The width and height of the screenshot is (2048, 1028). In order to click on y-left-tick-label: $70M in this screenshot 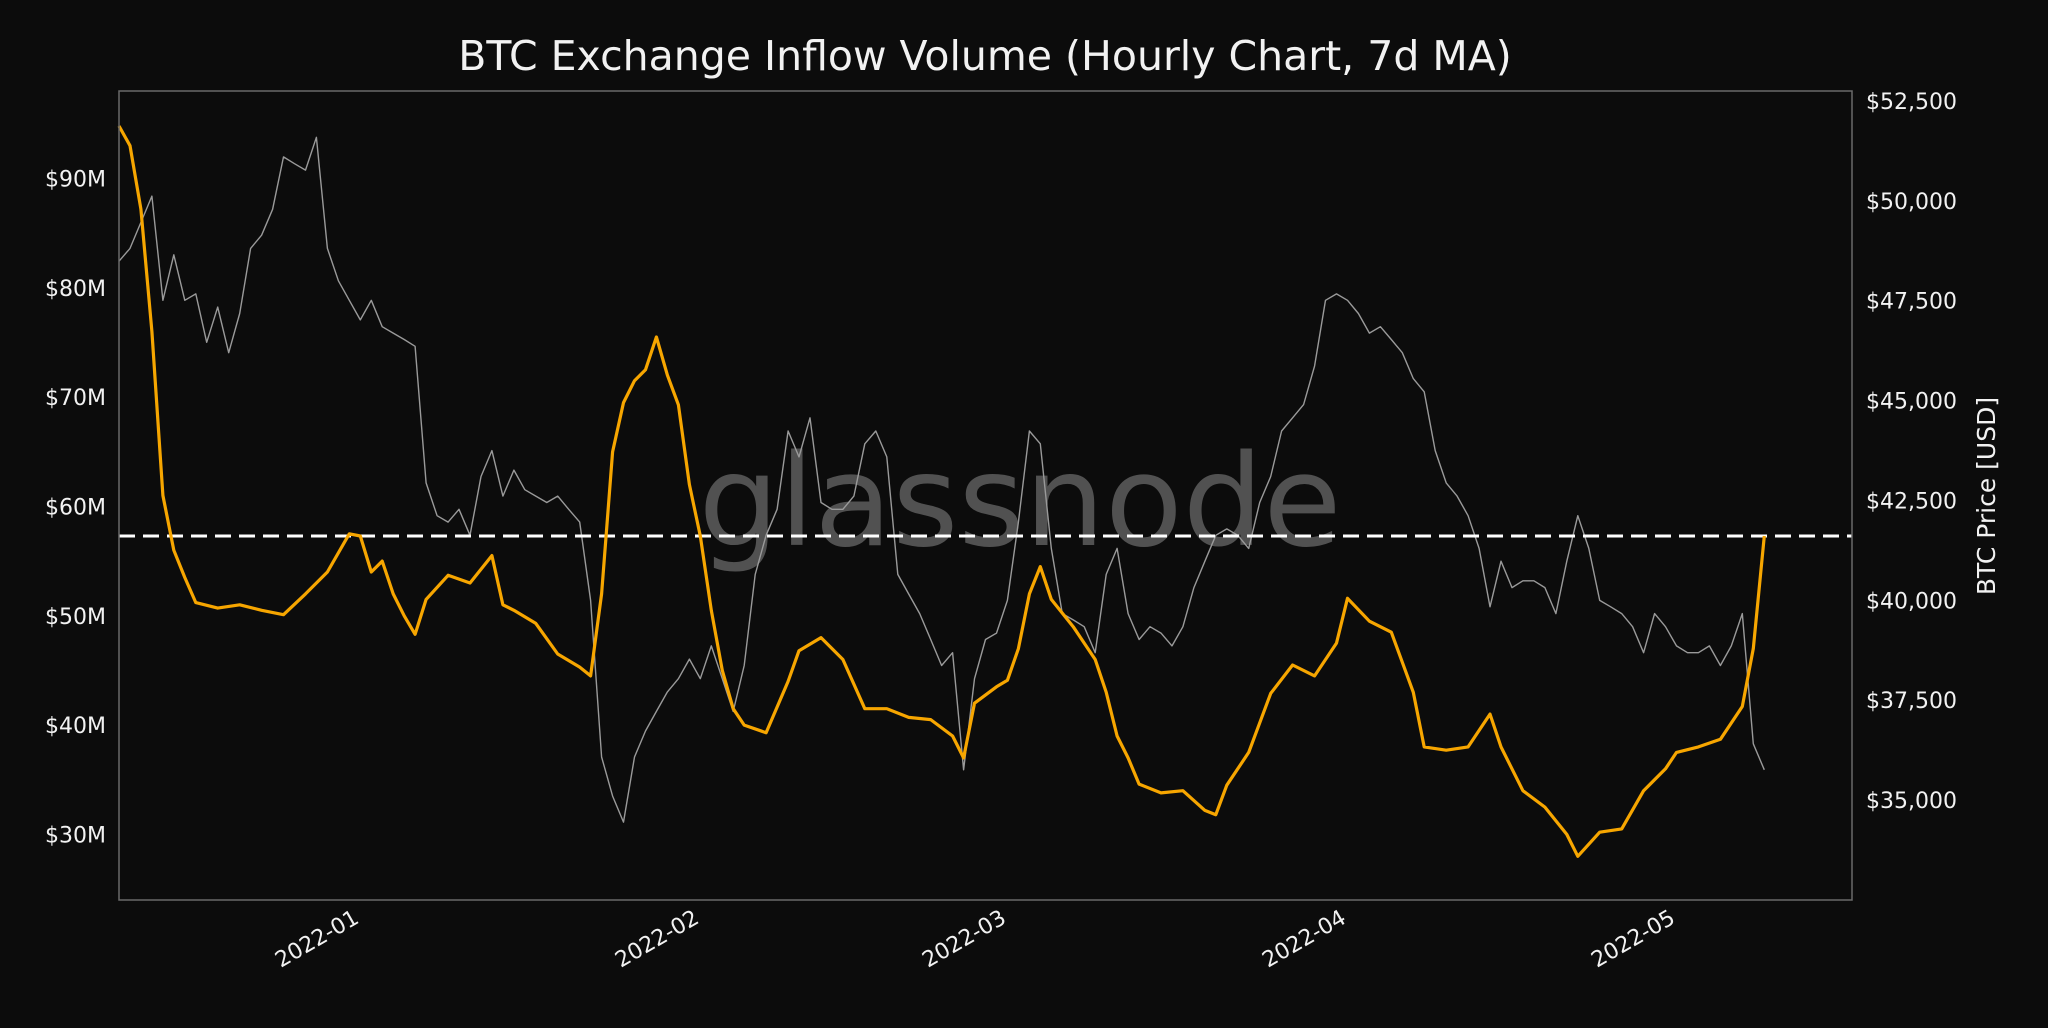, I will do `click(75, 398)`.